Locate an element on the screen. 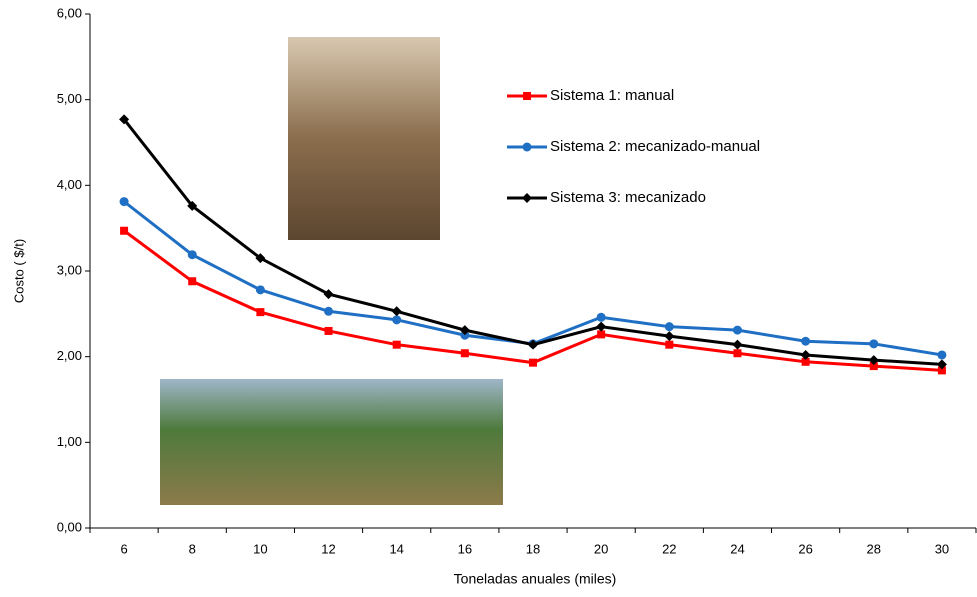 The height and width of the screenshot is (597, 977). x-tick-label: 8 is located at coordinates (192, 548).